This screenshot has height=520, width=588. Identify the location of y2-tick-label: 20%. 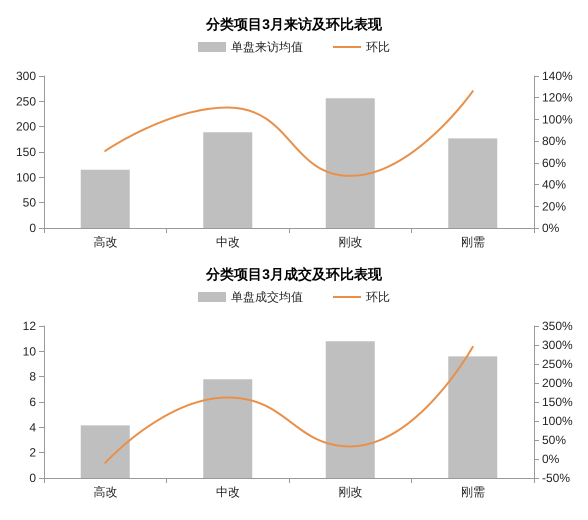
(554, 206).